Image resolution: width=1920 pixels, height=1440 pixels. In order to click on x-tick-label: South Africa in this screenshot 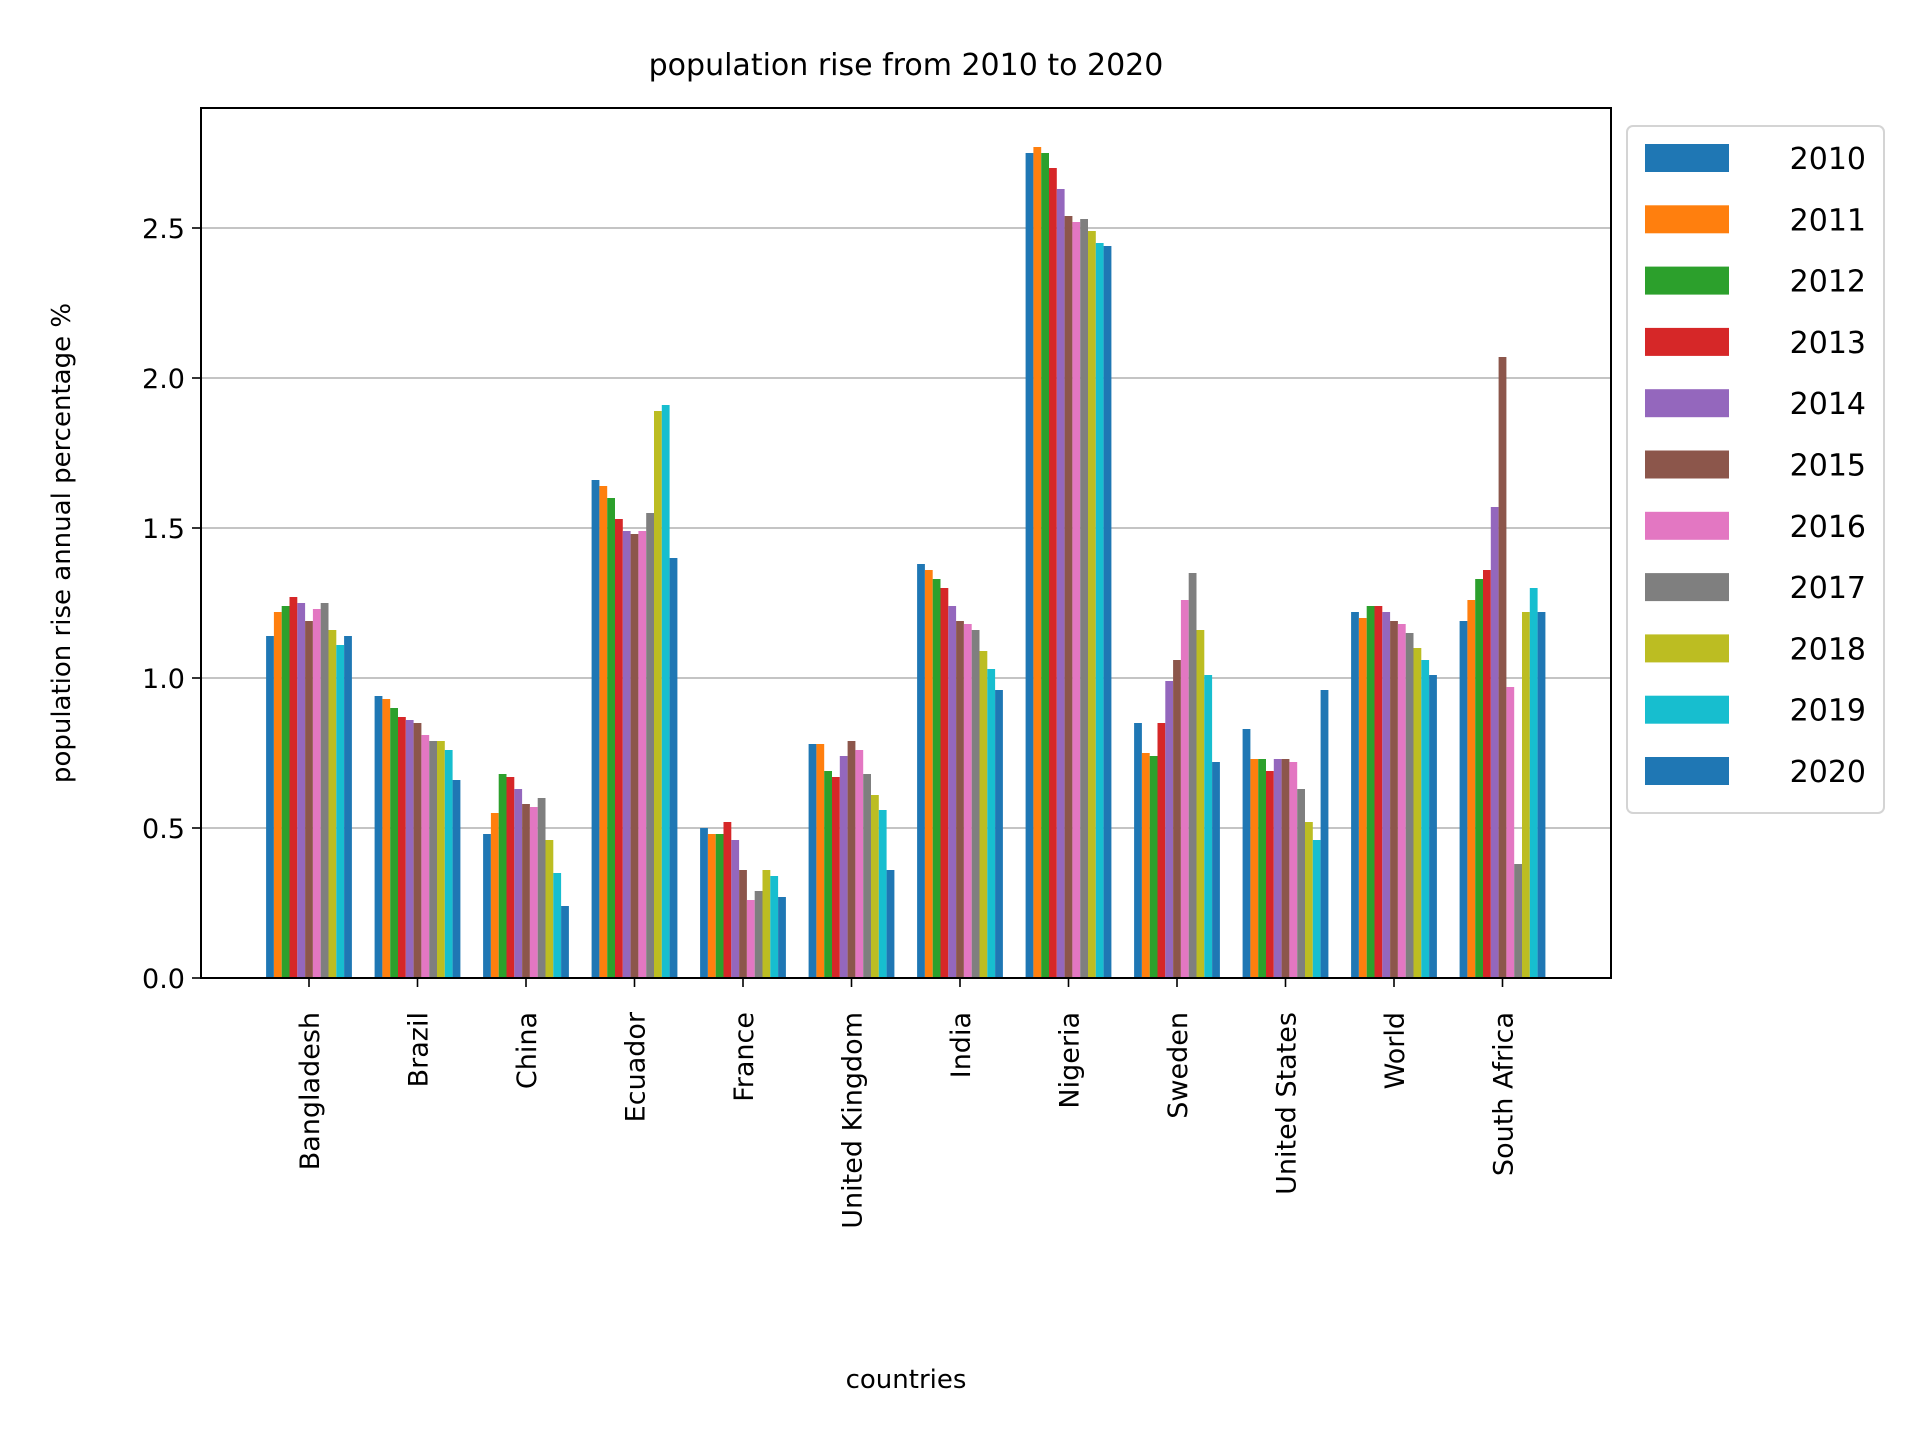, I will do `click(1504, 1094)`.